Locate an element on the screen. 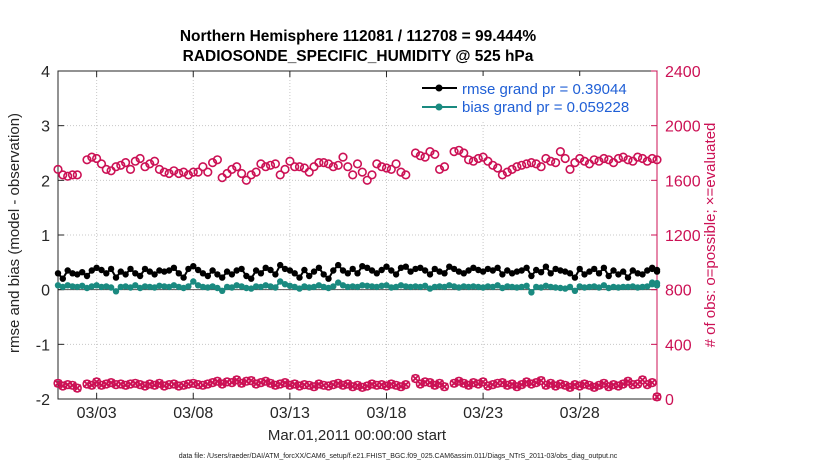 The width and height of the screenshot is (830, 470). x-tick-label: 03/03 is located at coordinates (97, 413).